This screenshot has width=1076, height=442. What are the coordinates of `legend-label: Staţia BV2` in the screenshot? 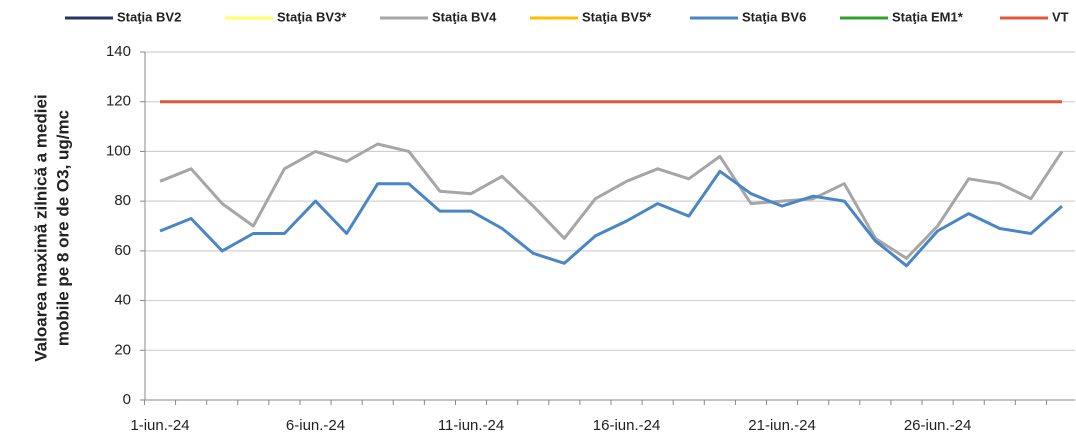 It's located at (149, 16).